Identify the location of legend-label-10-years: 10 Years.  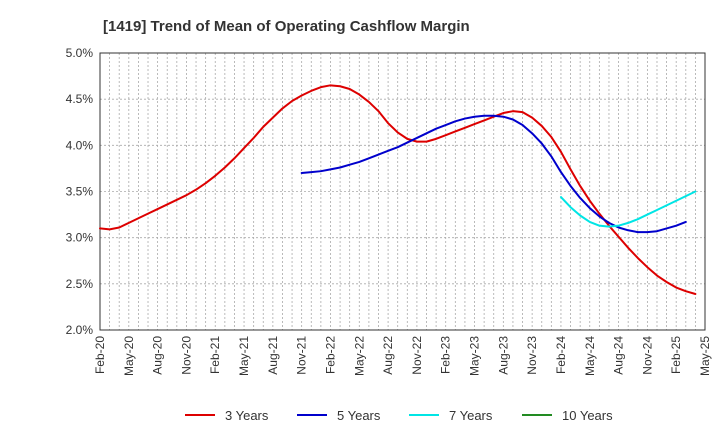
(587, 415).